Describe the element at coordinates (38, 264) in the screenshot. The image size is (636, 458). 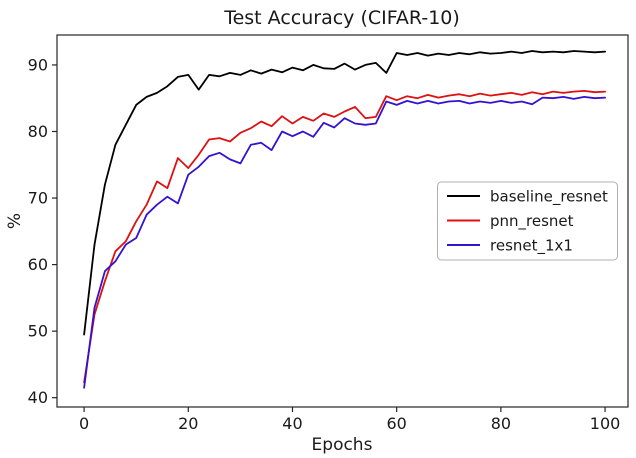
I see `y-tick-label: 60` at that location.